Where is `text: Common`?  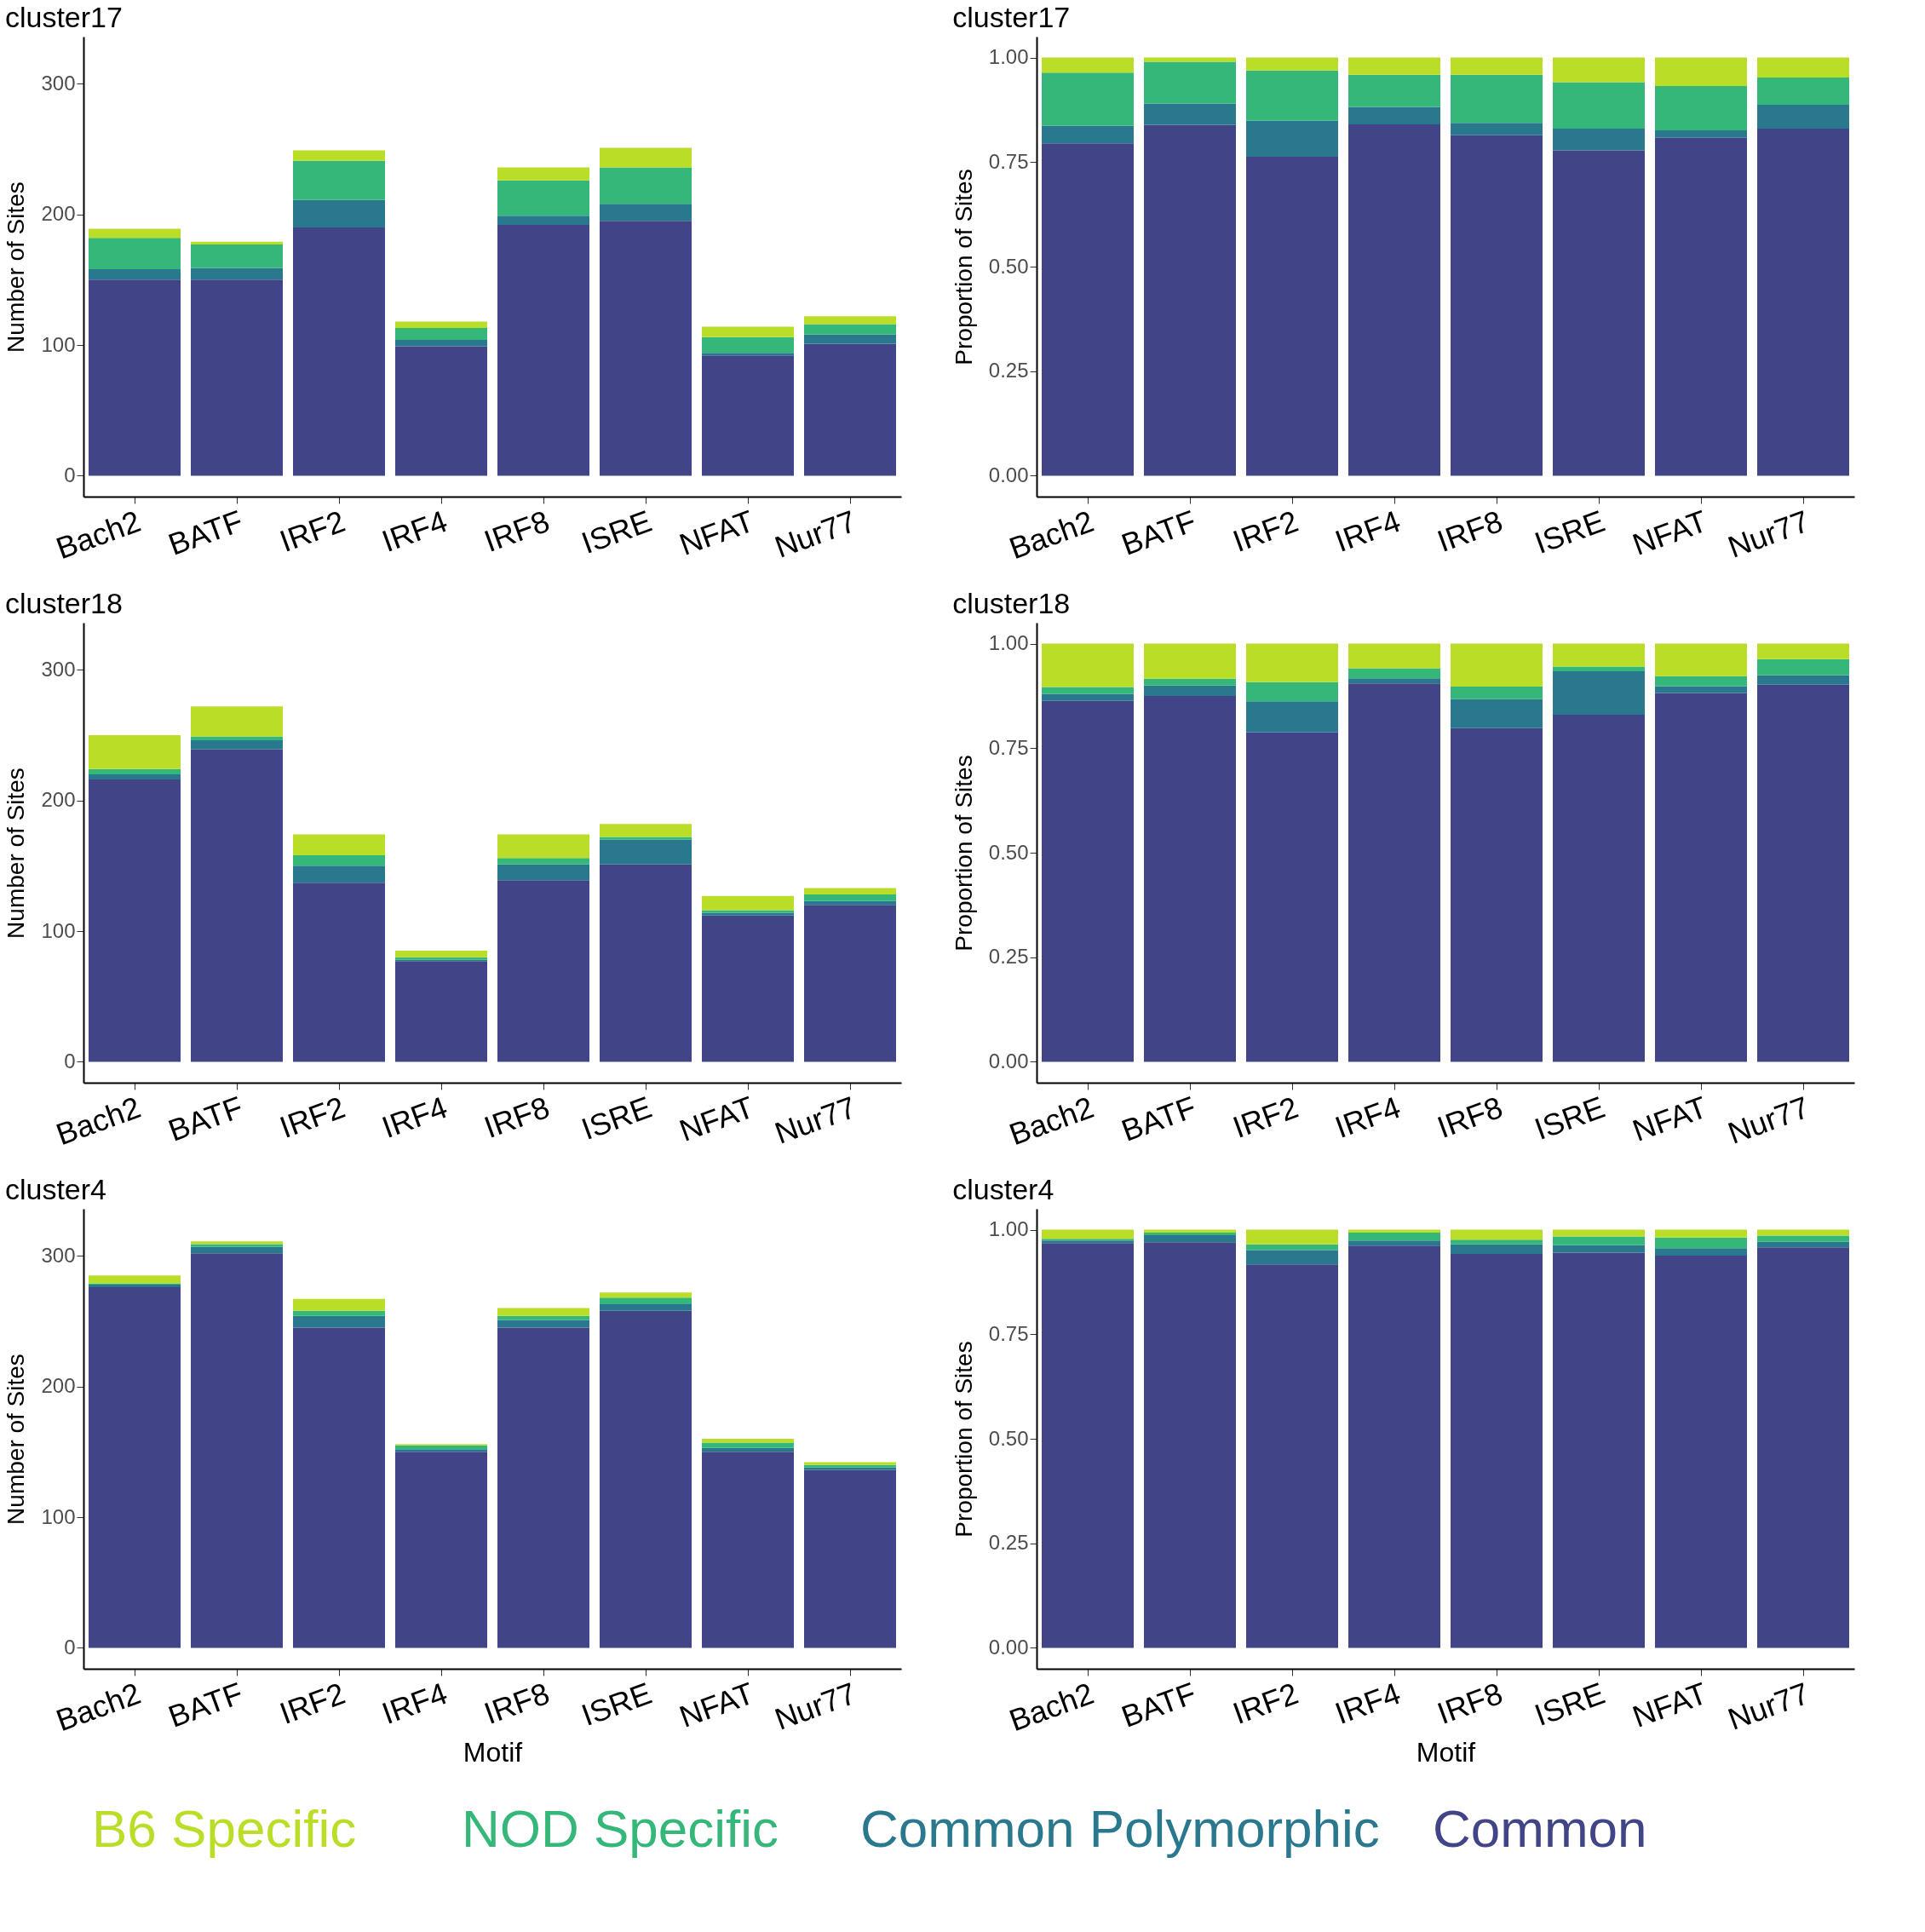
text: Common is located at coordinates (1540, 1828).